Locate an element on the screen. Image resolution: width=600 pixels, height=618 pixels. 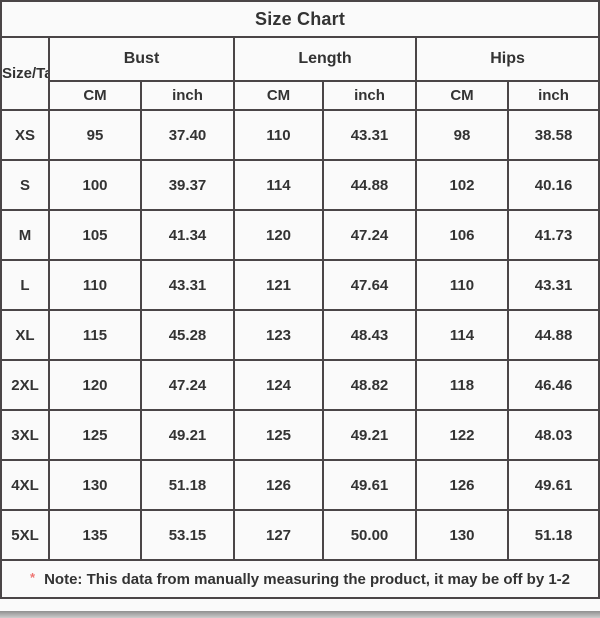
table-row-5xl: 5XL 135 53.15 127 50.00 130 51.18 is located at coordinates (300, 535).